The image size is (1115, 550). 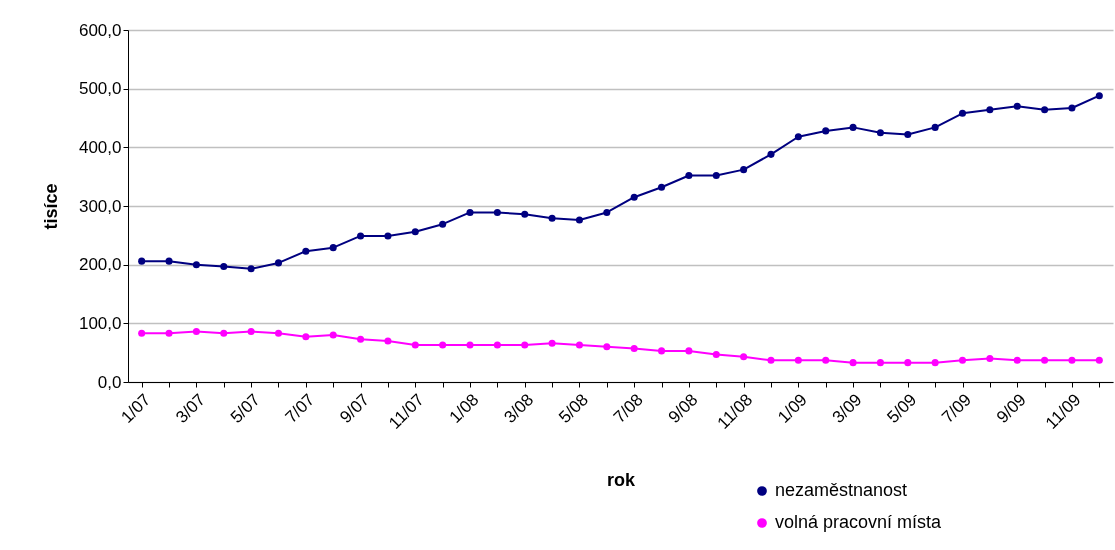 I want to click on y-tick-label: 100,0, so click(x=100, y=323).